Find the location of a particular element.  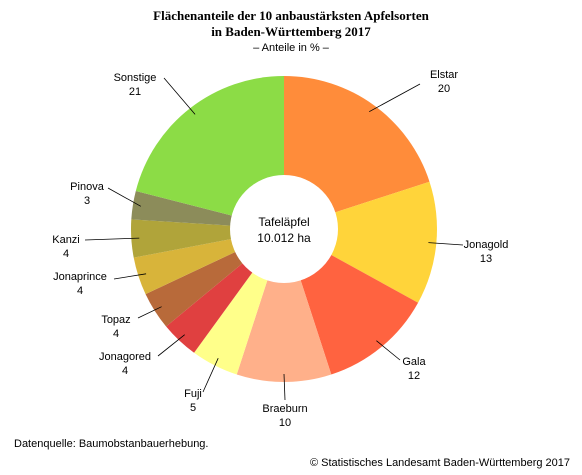

slice-value-fuji: 5 is located at coordinates (193, 408).